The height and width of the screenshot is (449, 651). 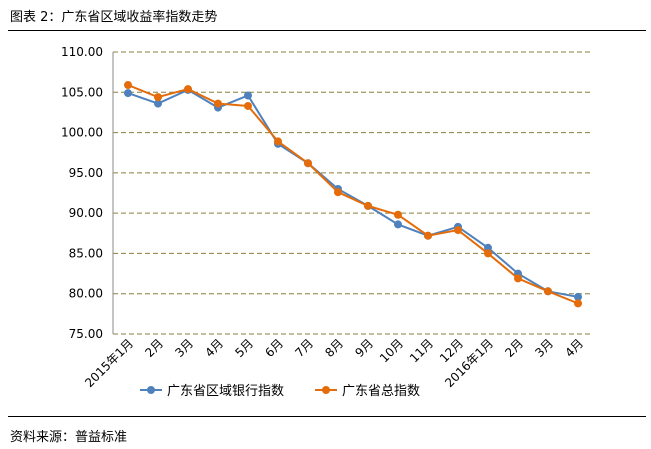 What do you see at coordinates (391, 350) in the screenshot?
I see `x-tick-label: 10月` at bounding box center [391, 350].